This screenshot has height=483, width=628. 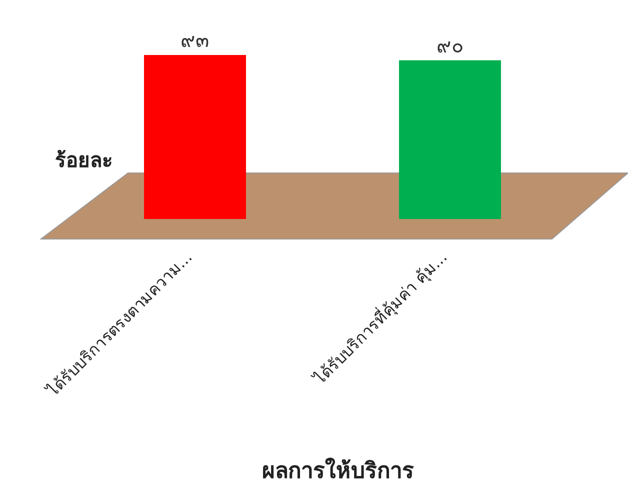 I want to click on data-label: ๙๓, so click(x=195, y=40).